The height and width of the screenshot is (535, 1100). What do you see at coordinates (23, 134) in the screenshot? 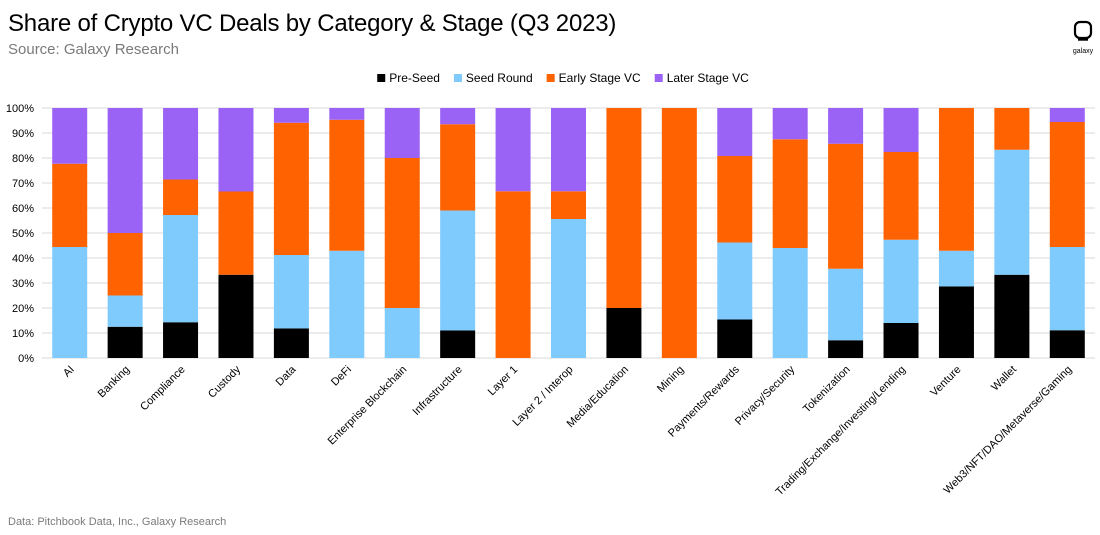
I see `y-tick-label: 90%` at bounding box center [23, 134].